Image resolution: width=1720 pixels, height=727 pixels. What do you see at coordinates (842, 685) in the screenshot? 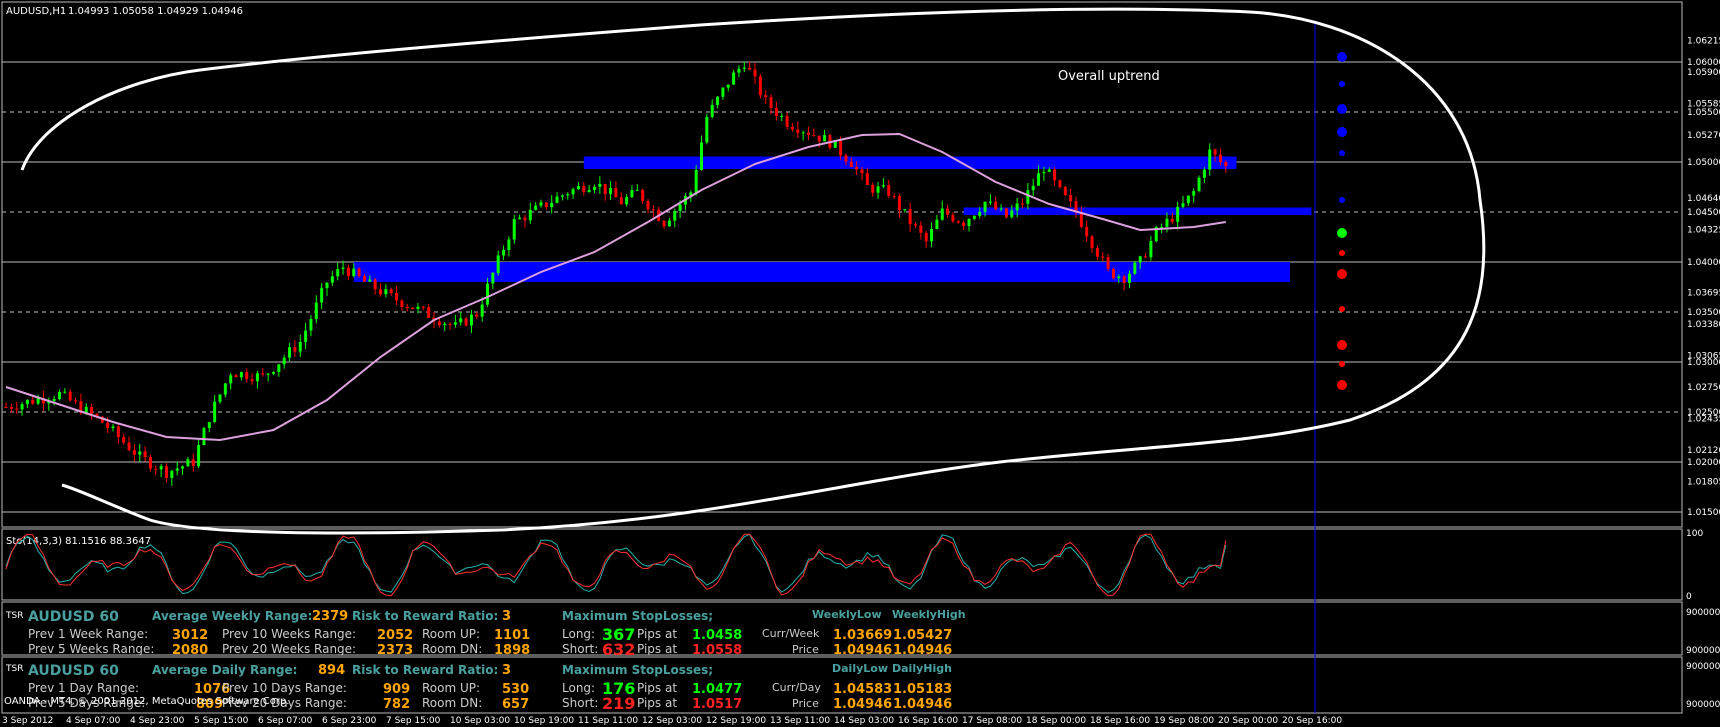
I see `daily-panel-frame` at bounding box center [842, 685].